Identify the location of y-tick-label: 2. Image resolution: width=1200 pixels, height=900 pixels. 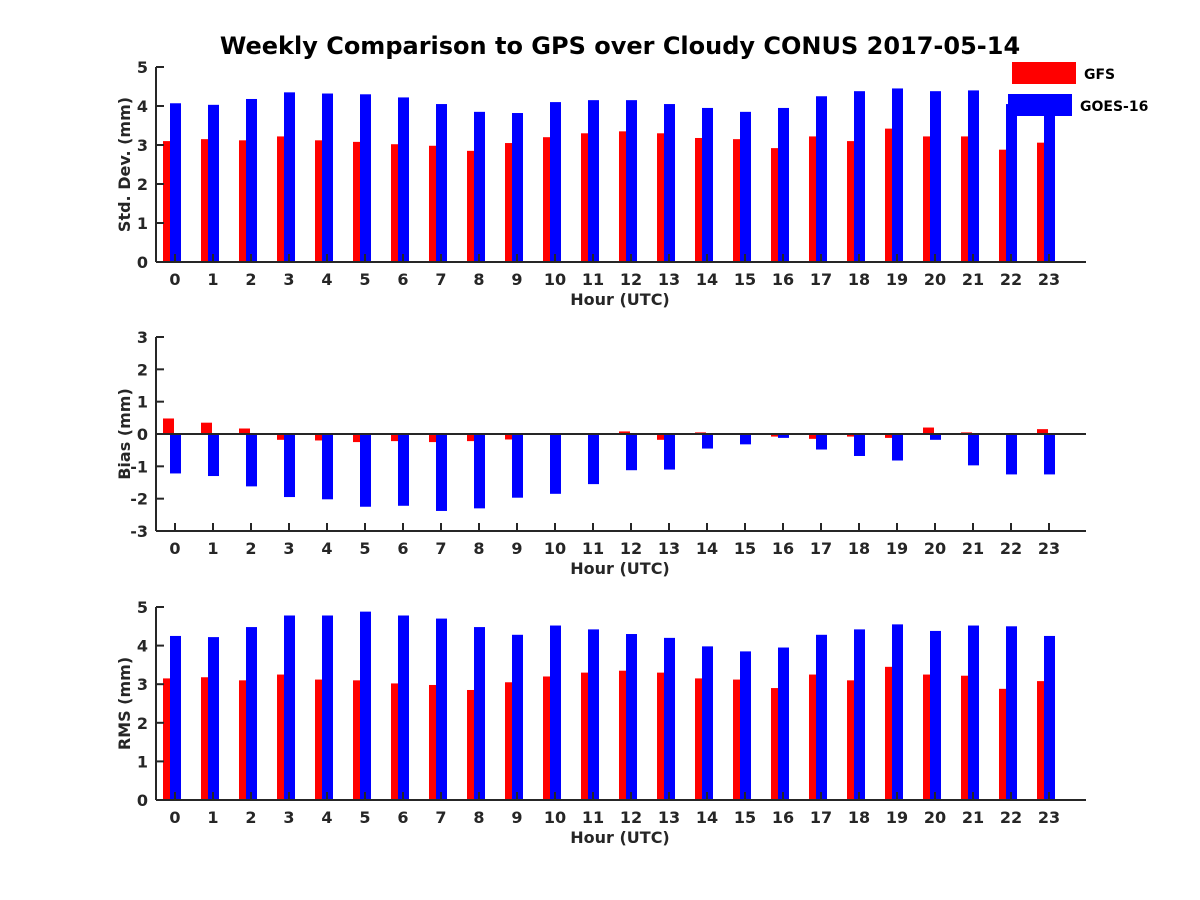
(142, 369).